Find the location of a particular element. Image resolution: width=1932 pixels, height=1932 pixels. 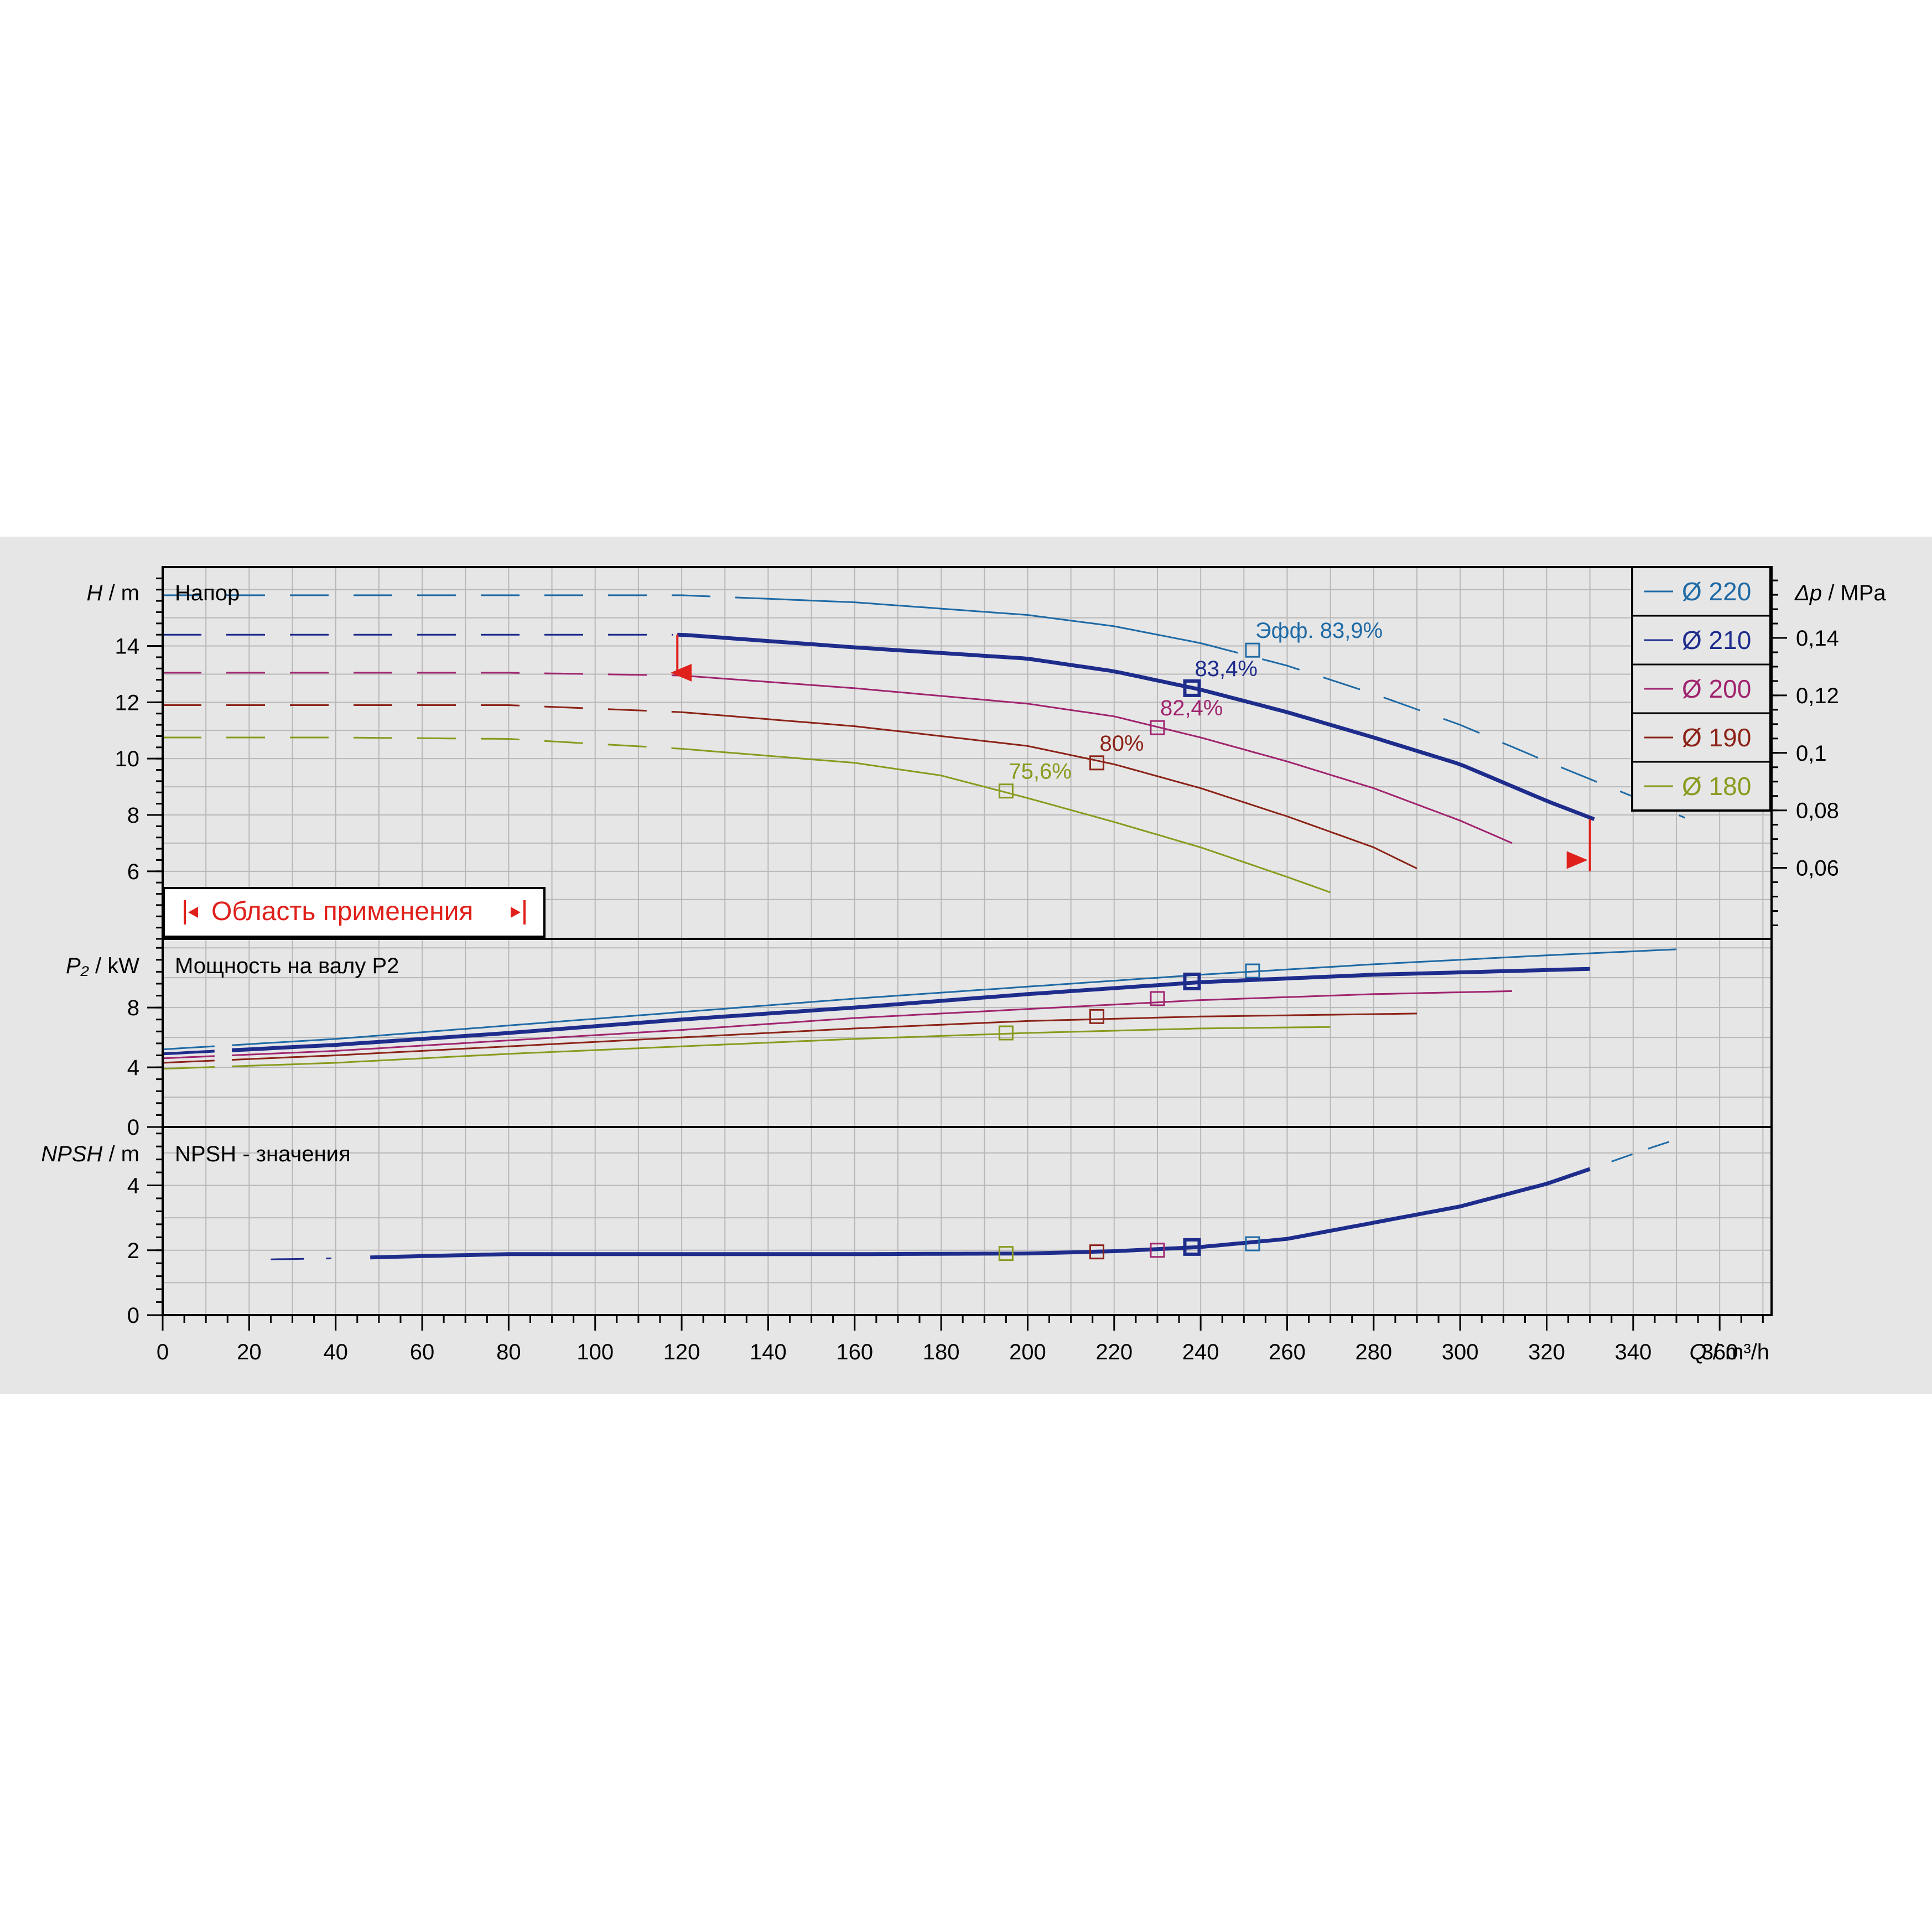

x-tick-label: 280 is located at coordinates (1373, 1352).